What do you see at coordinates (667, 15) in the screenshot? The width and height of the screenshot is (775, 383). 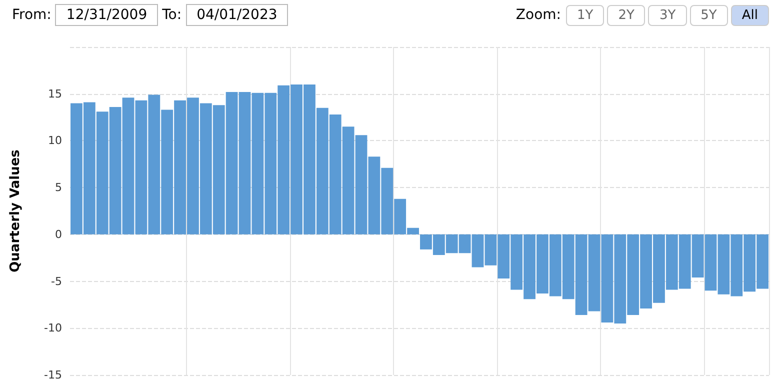 I see `text: 3Y` at bounding box center [667, 15].